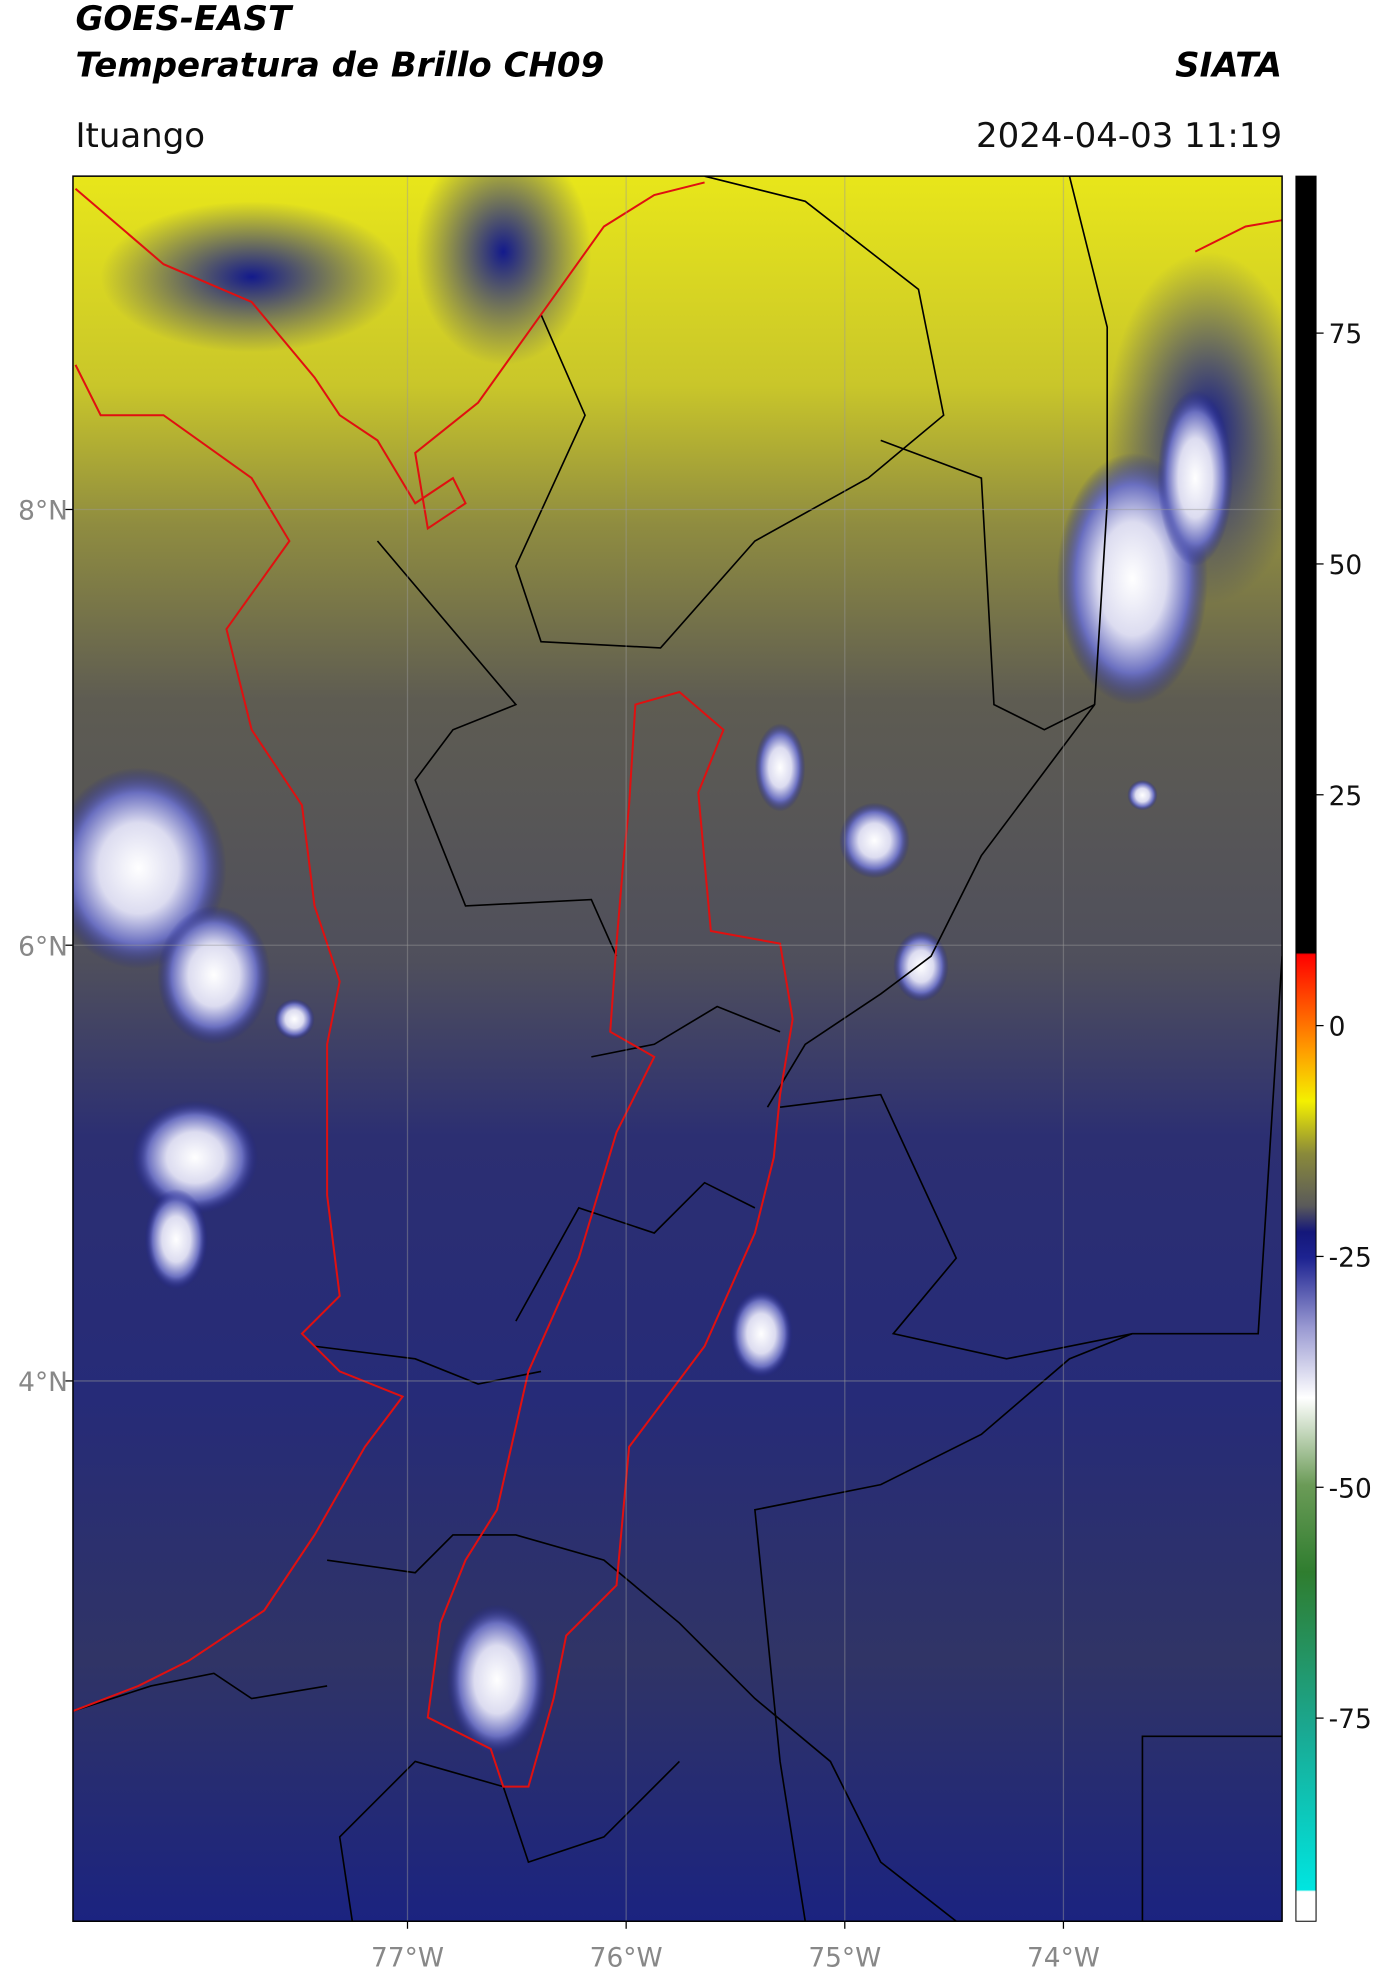  Describe the element at coordinates (407, 1958) in the screenshot. I see `x-tick-label: 77°W` at that location.